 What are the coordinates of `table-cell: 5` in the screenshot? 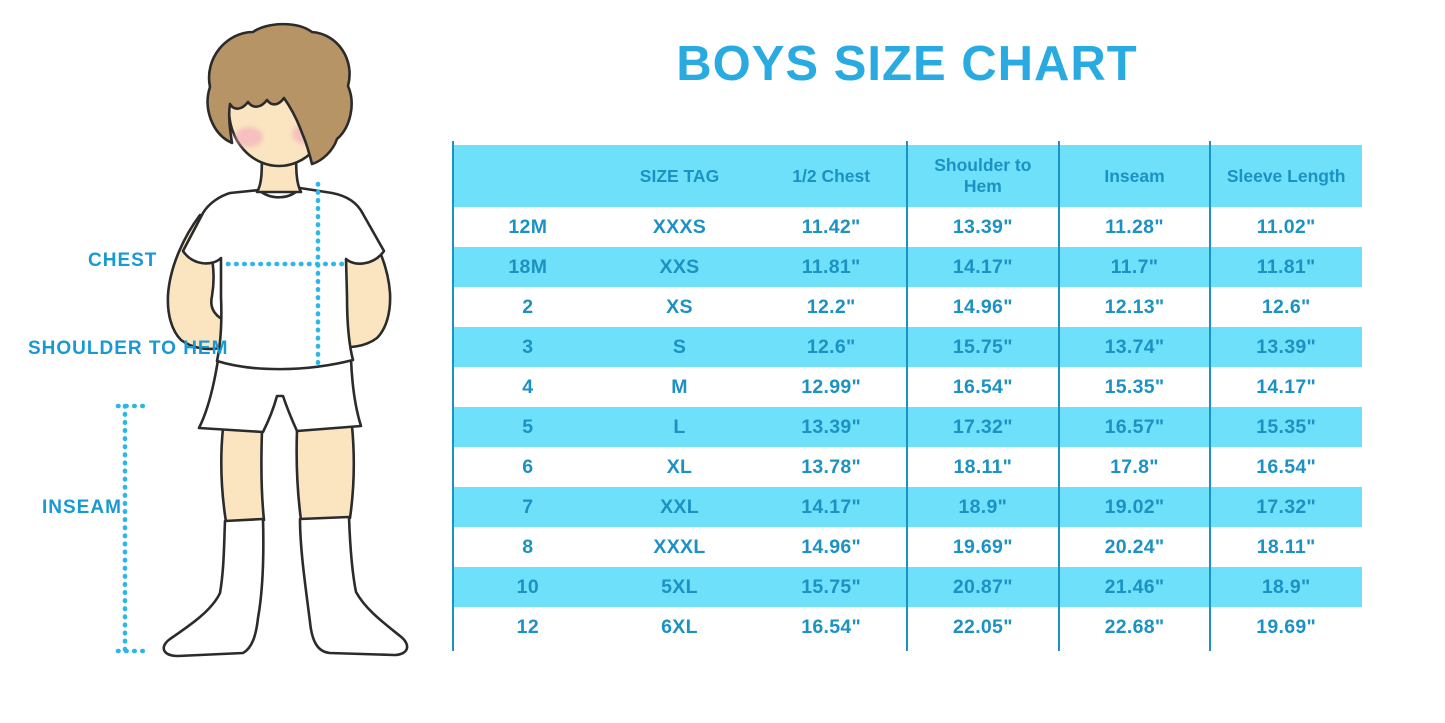 It's located at (528, 426).